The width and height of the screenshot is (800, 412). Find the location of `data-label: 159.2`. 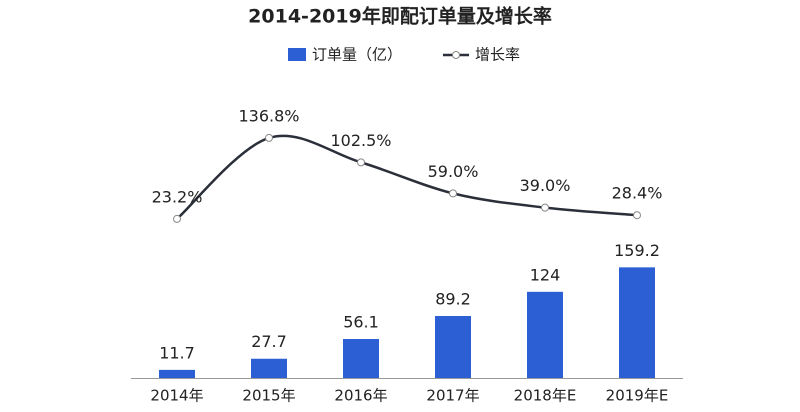

data-label: 159.2 is located at coordinates (637, 250).